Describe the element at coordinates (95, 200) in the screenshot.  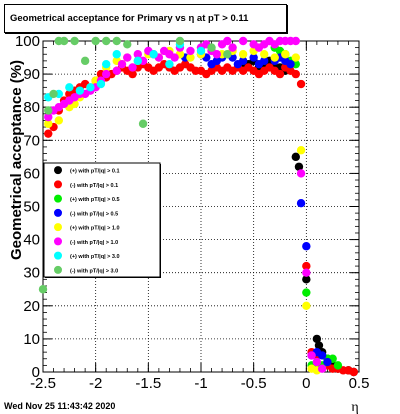
I see `legend-label: (+) with pT/|q| > 0.5` at that location.